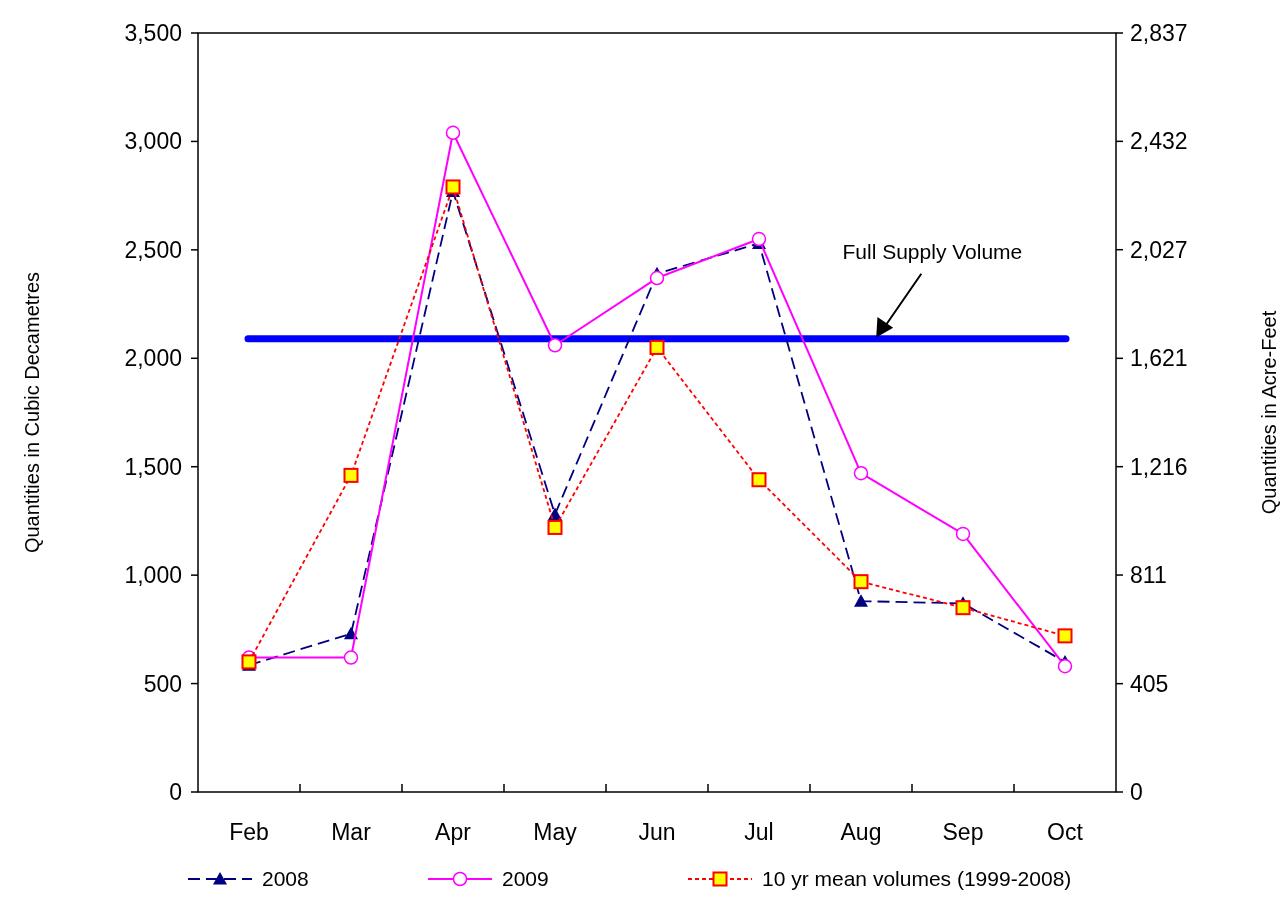 The width and height of the screenshot is (1287, 916). I want to click on legend-label: 2009, so click(525, 879).